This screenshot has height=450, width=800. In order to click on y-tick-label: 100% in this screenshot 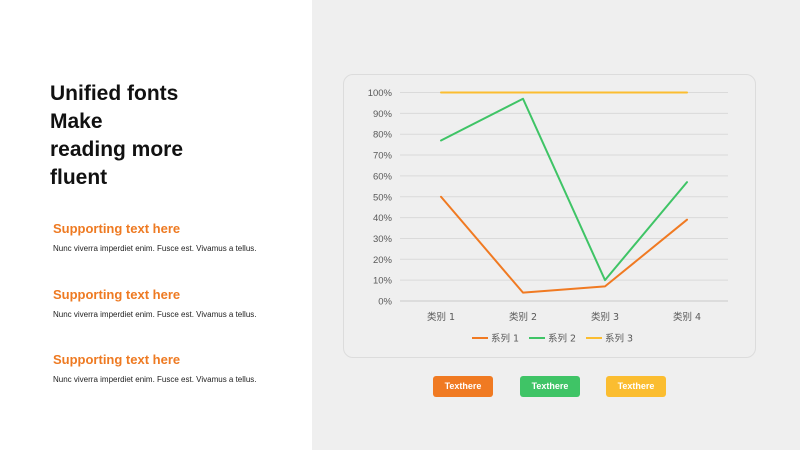, I will do `click(380, 93)`.